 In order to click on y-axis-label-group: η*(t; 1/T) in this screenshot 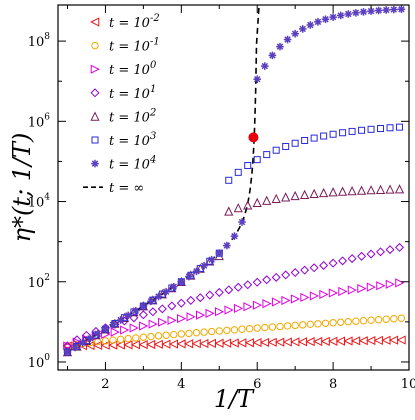, I will do `click(22, 188)`.